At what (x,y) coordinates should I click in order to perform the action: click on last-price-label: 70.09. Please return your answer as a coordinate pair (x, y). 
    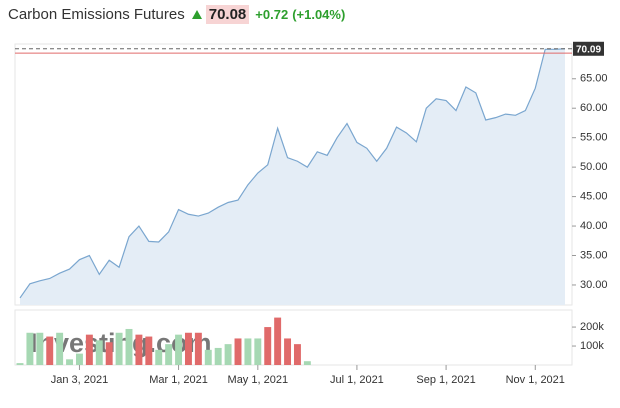
    Looking at the image, I should click on (588, 49).